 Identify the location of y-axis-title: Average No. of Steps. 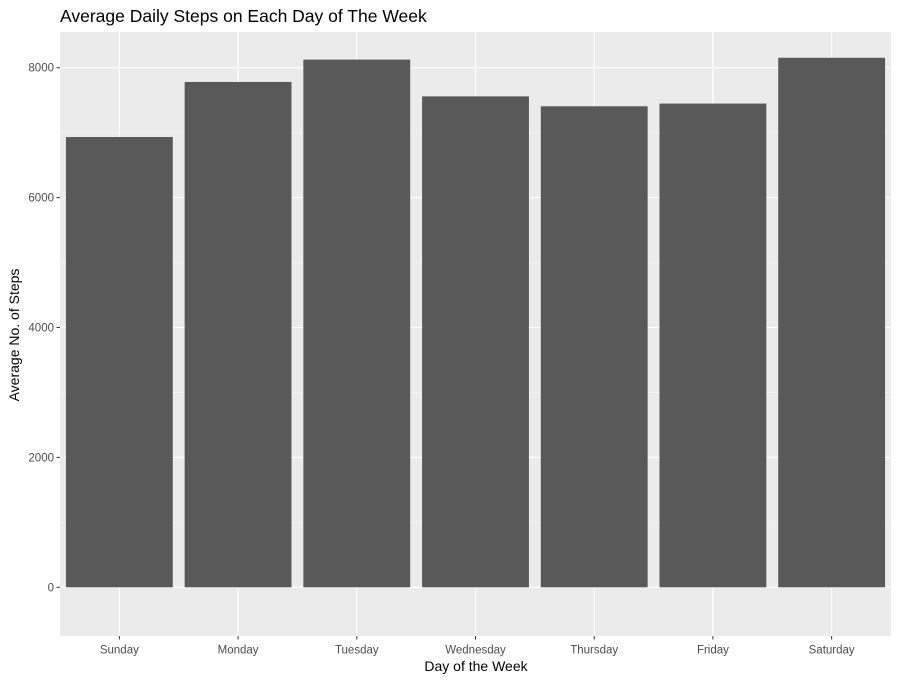
(14, 335).